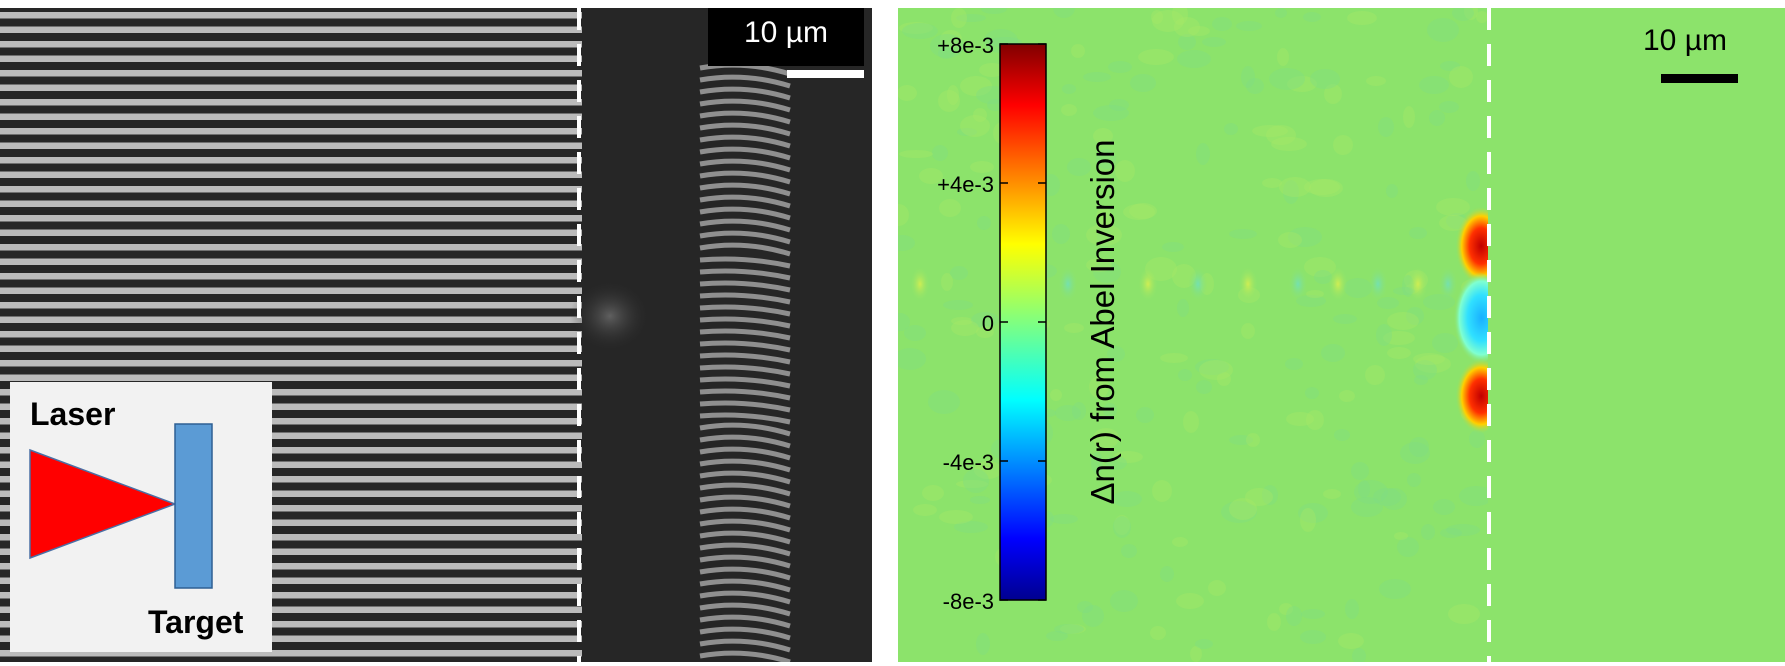 This screenshot has height=666, width=1785. What do you see at coordinates (103, 504) in the screenshot?
I see `laser-triangle-icon` at bounding box center [103, 504].